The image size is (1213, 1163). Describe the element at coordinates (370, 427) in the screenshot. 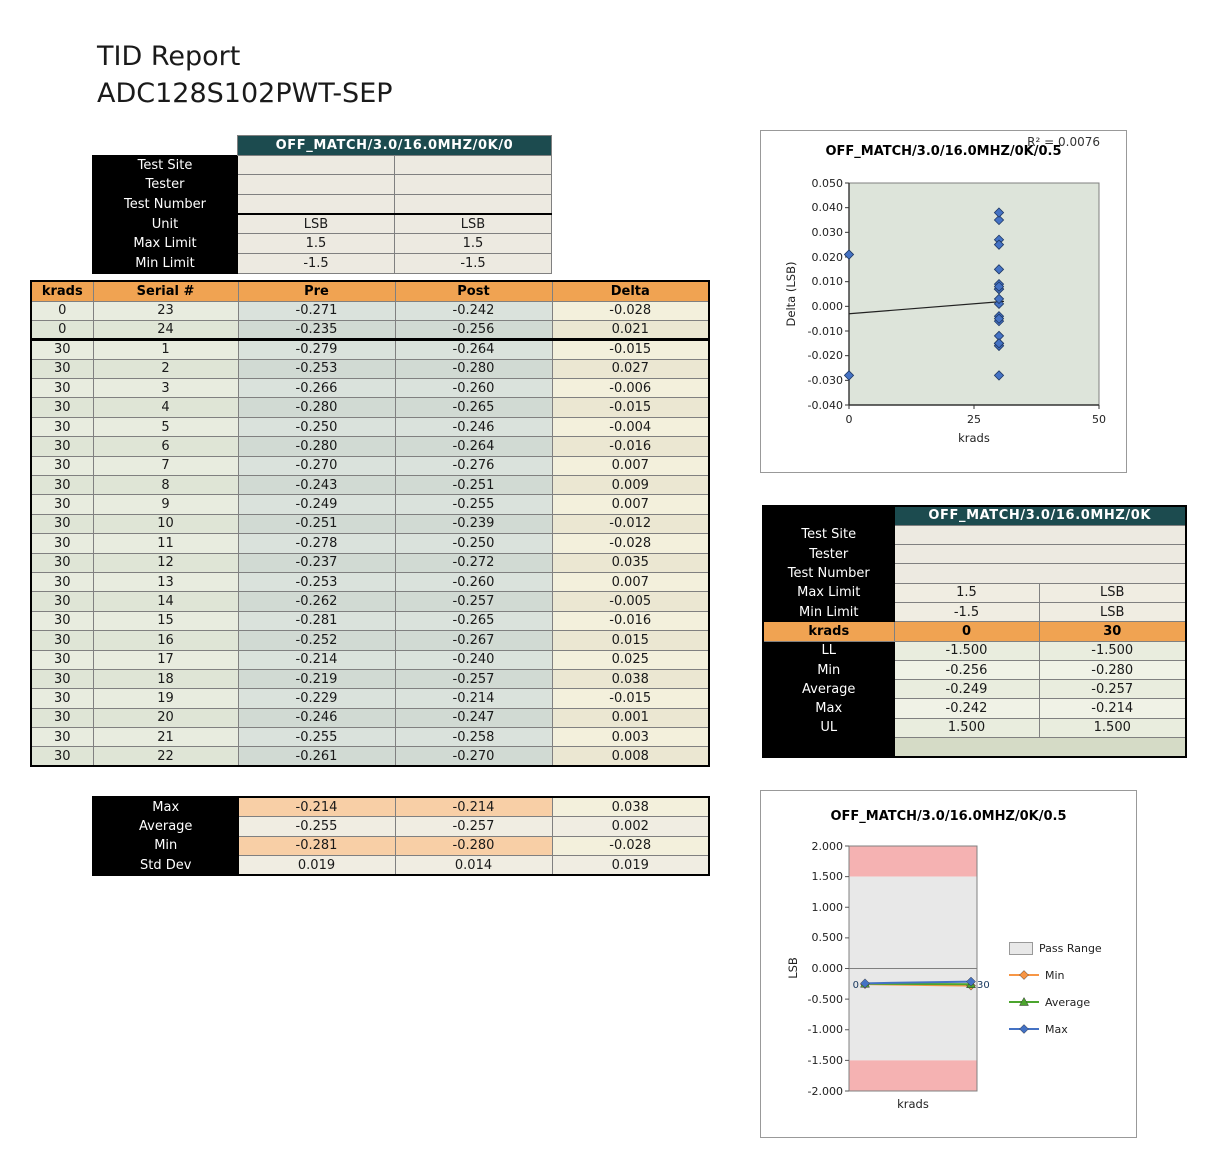

I see `table-row: 30 5 -0.250 -0.246 -0.004` at that location.